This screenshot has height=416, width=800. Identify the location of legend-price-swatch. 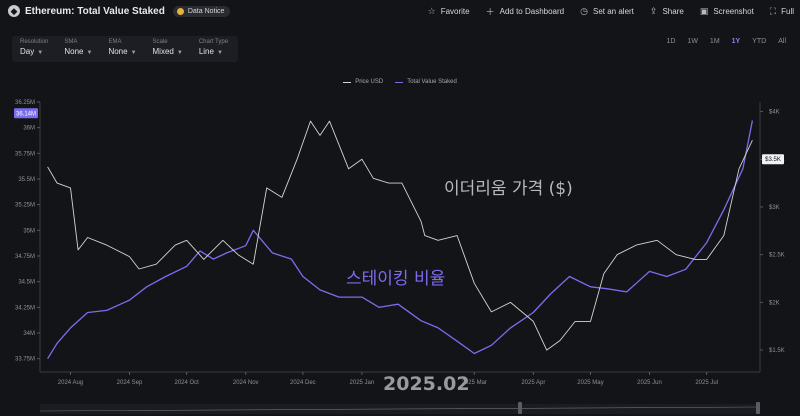
(347, 82).